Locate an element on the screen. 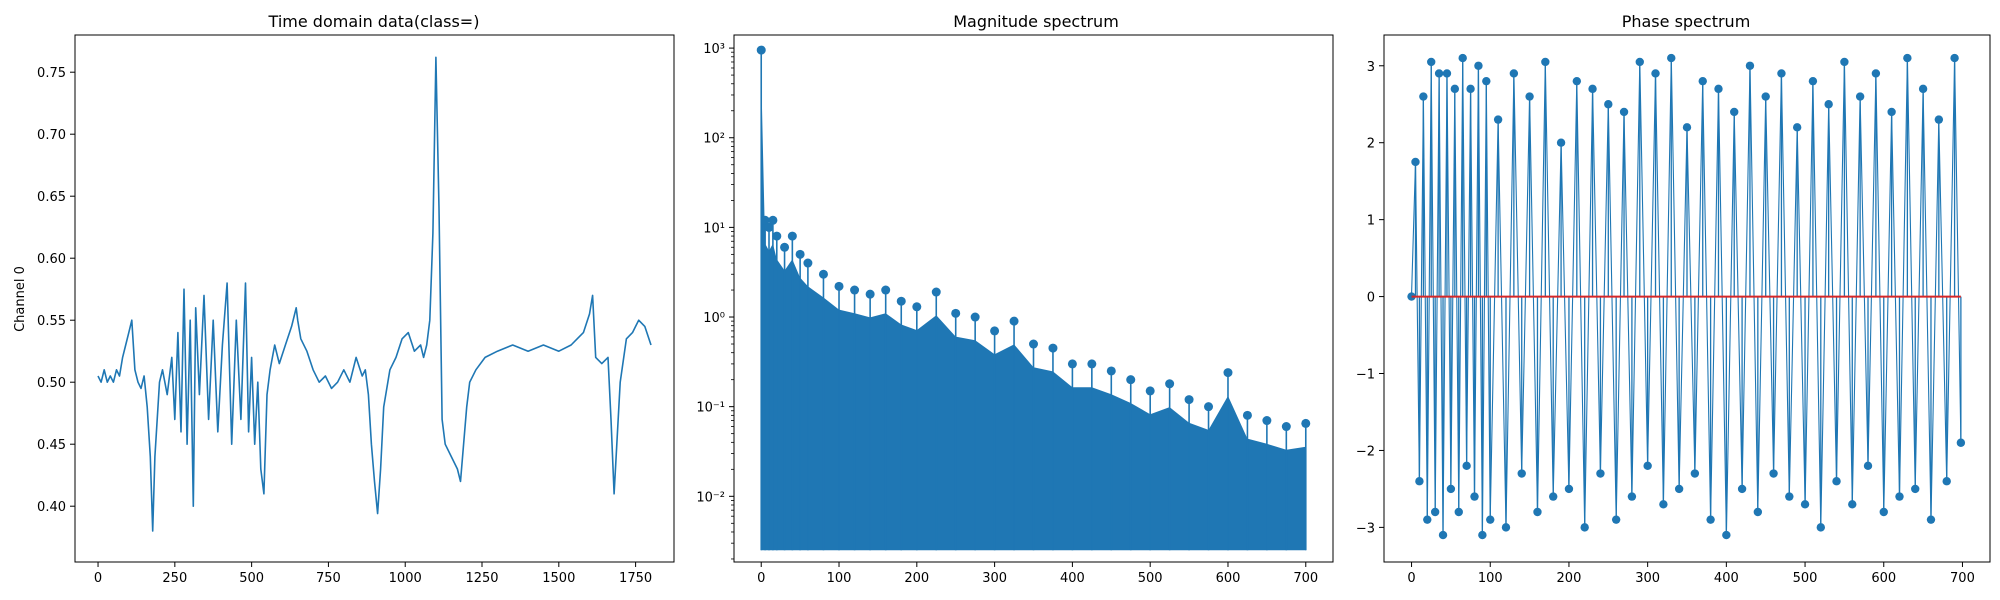 The width and height of the screenshot is (2000, 600). magnitude-spectrum-x-tick-label: 600 is located at coordinates (1228, 578).